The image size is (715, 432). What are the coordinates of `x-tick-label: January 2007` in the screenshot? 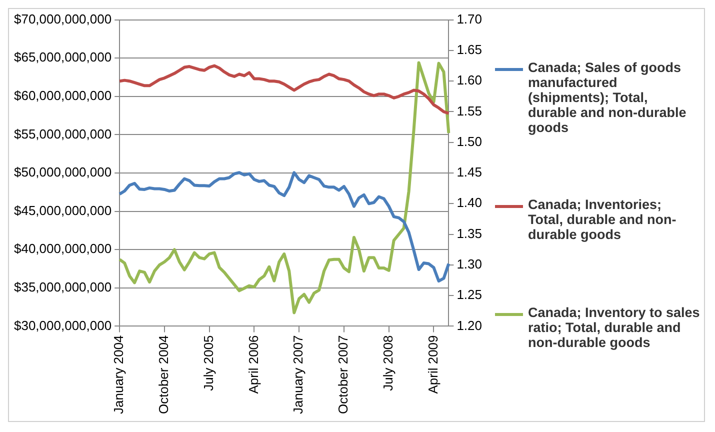 It's located at (298, 374).